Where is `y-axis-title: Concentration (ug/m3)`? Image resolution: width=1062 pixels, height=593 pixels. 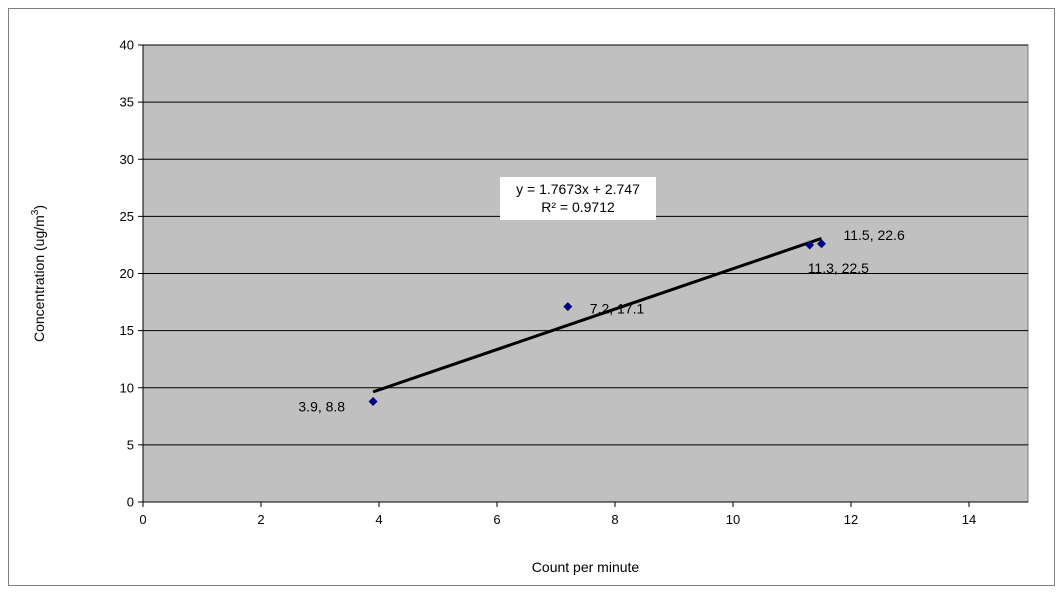
y-axis-title: Concentration (ug/m3) is located at coordinates (38, 273).